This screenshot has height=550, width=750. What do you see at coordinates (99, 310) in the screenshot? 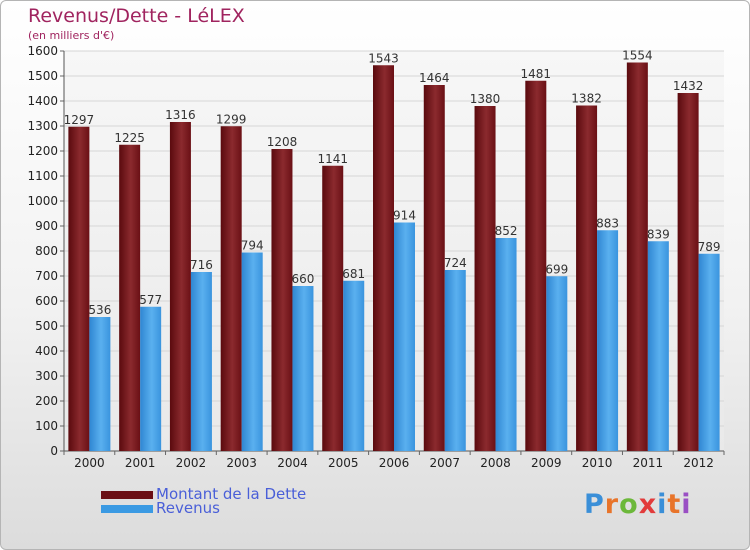
I see `revenue-value-label: 536` at bounding box center [99, 310].